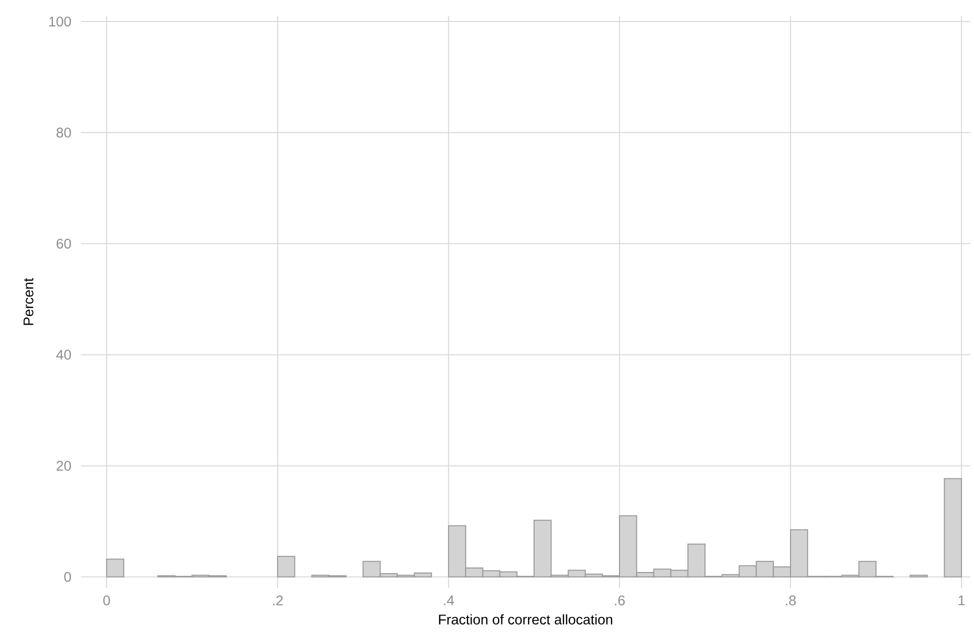 The height and width of the screenshot is (636, 974). What do you see at coordinates (525, 619) in the screenshot?
I see `x-axis-title: Fraction of correct allocation` at bounding box center [525, 619].